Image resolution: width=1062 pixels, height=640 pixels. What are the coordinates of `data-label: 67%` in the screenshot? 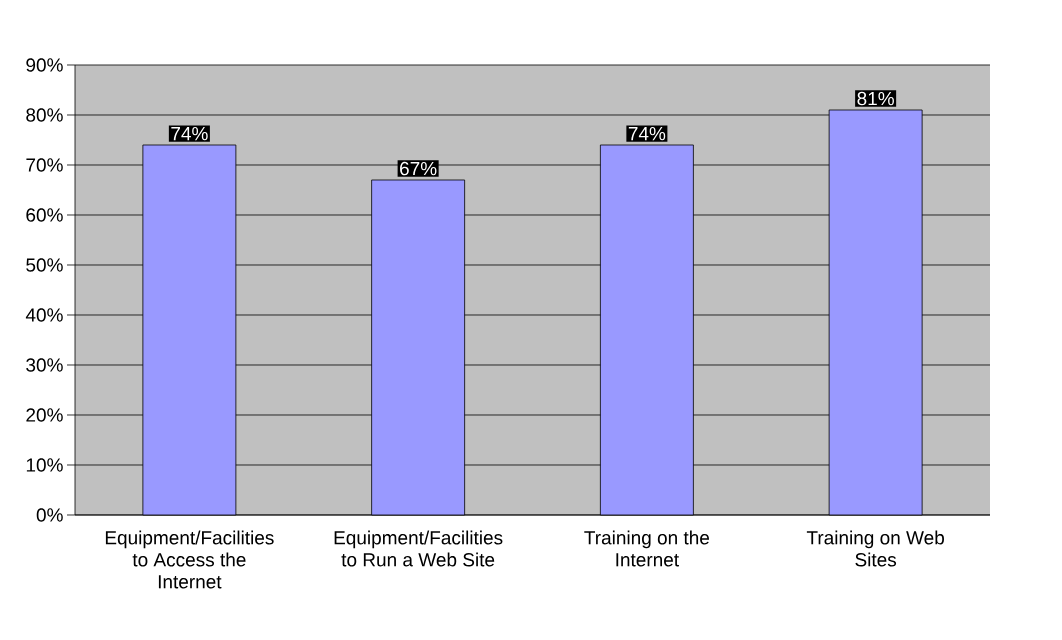 It's located at (418, 168).